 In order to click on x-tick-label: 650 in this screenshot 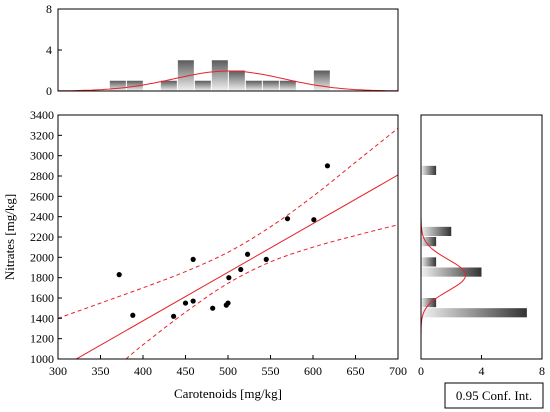, I will do `click(356, 371)`.